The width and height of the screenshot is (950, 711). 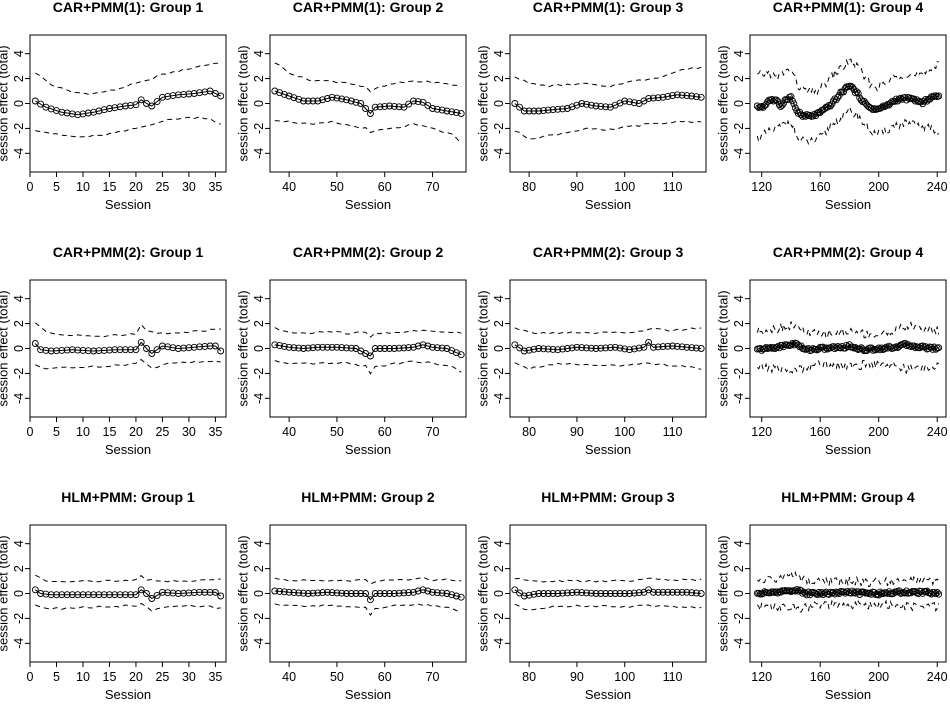 I want to click on x-tick-label: 50, so click(x=337, y=432).